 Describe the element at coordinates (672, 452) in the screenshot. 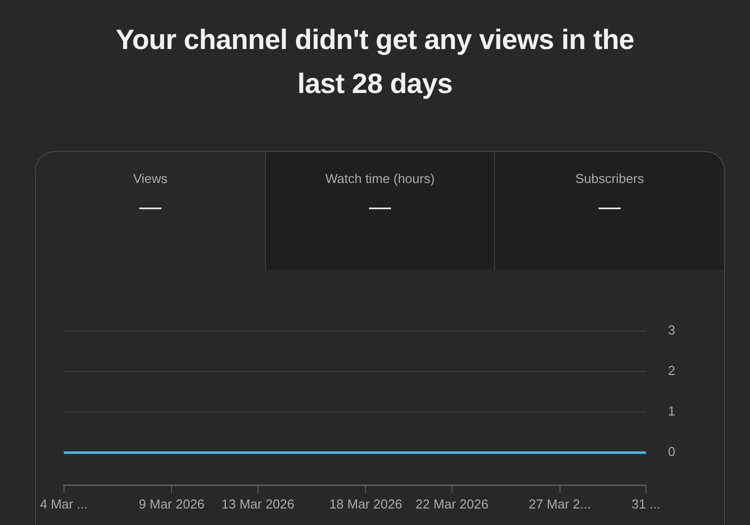

I see `y-tick-label: 0` at that location.